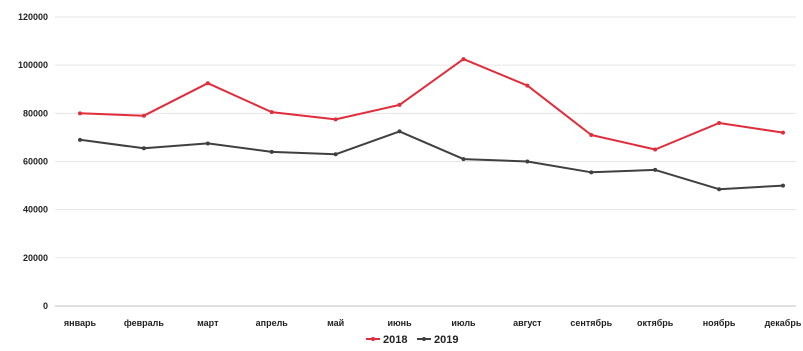 The height and width of the screenshot is (351, 803). Describe the element at coordinates (35, 162) in the screenshot. I see `y-tick-label: 60000` at that location.